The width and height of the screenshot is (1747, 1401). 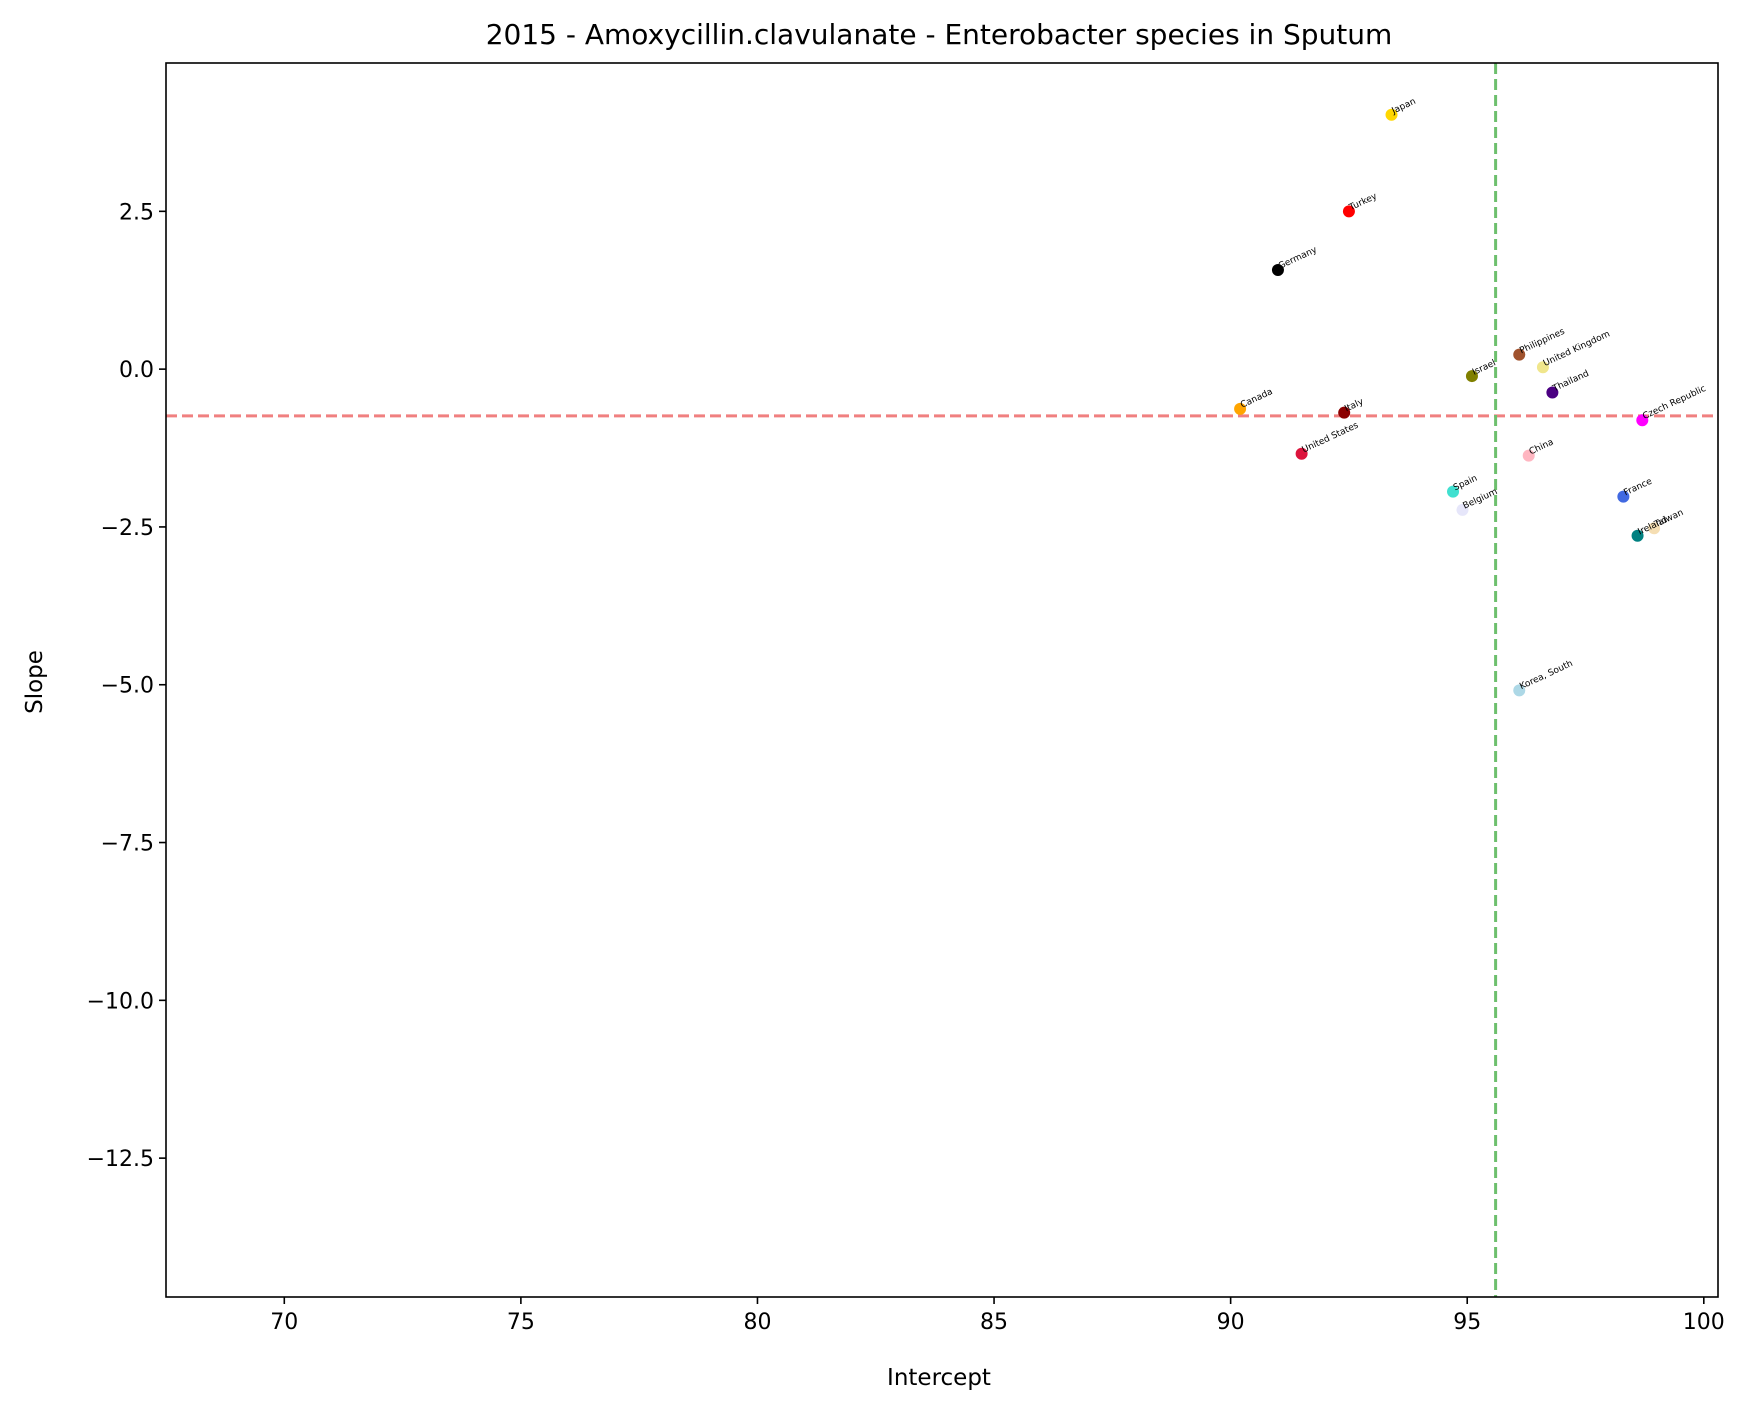 What do you see at coordinates (1298, 258) in the screenshot?
I see `point-label: Germany` at bounding box center [1298, 258].